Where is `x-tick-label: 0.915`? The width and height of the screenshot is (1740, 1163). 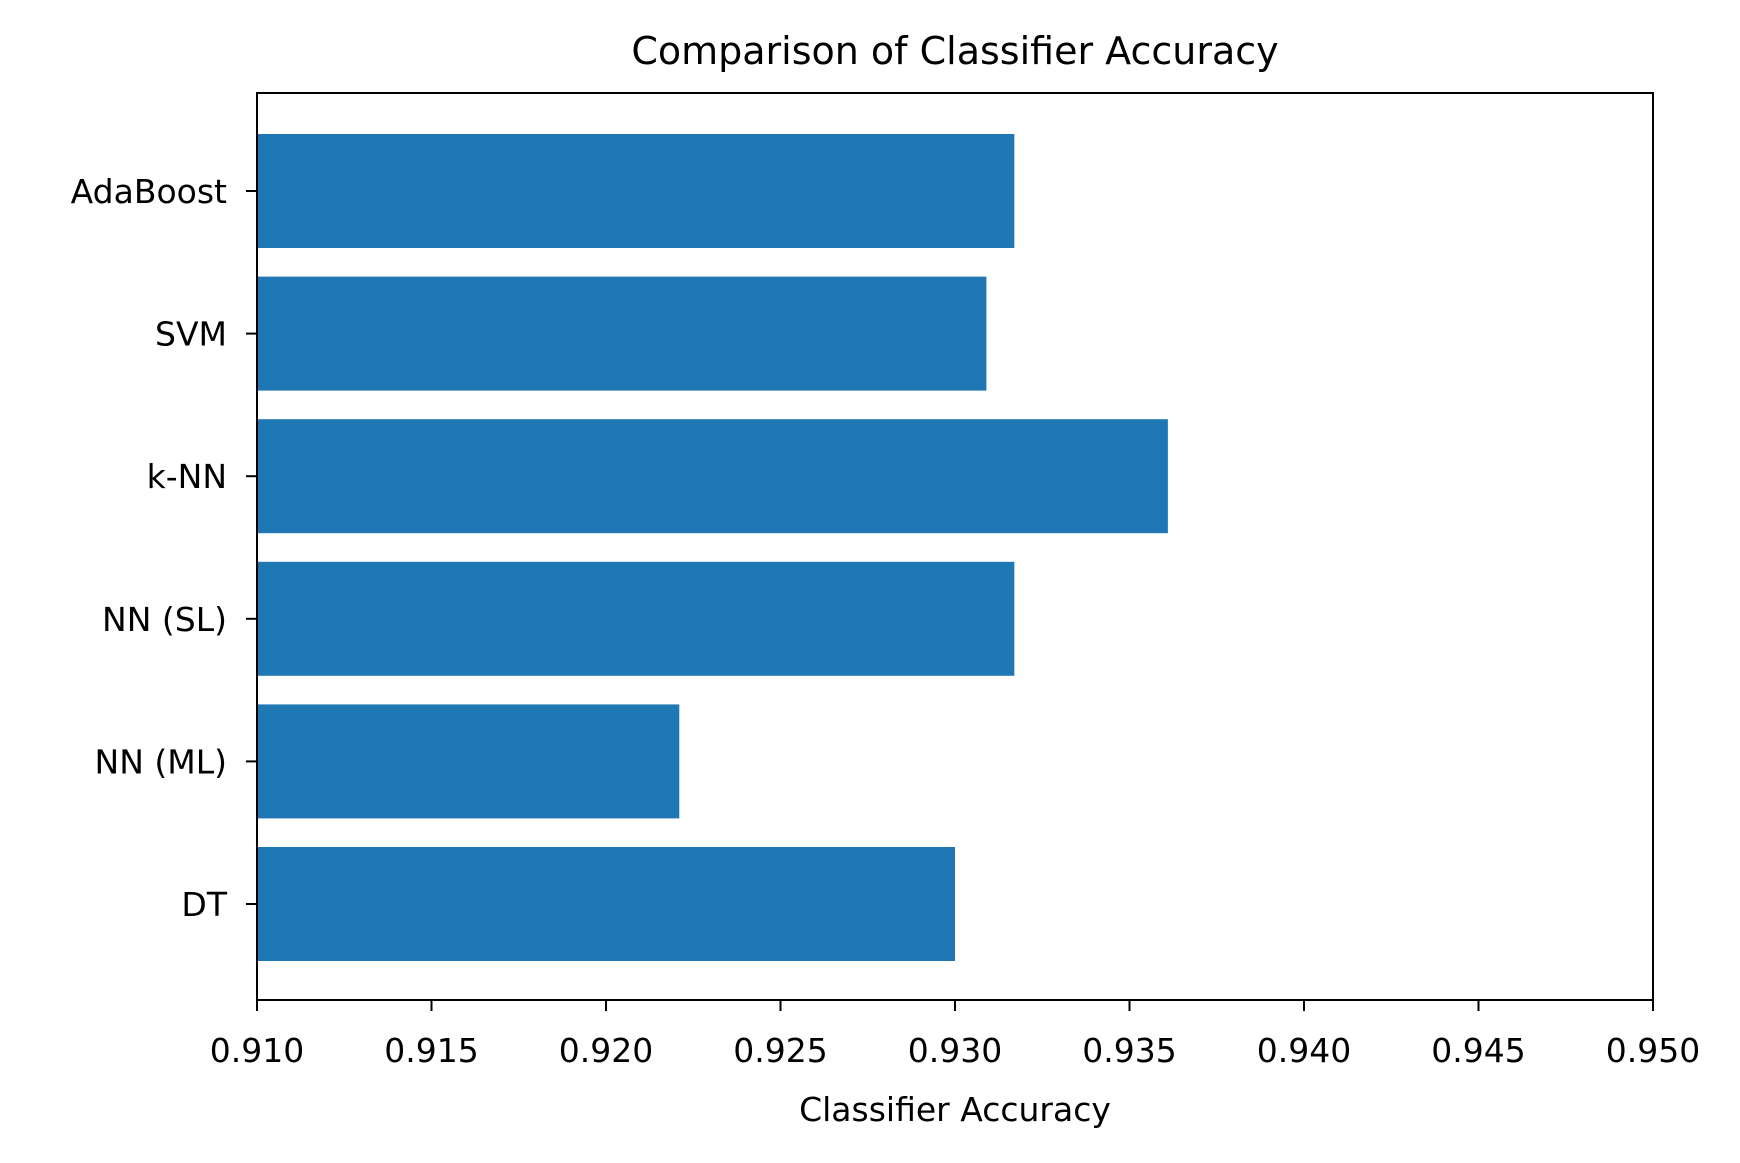 x-tick-label: 0.915 is located at coordinates (431, 1050).